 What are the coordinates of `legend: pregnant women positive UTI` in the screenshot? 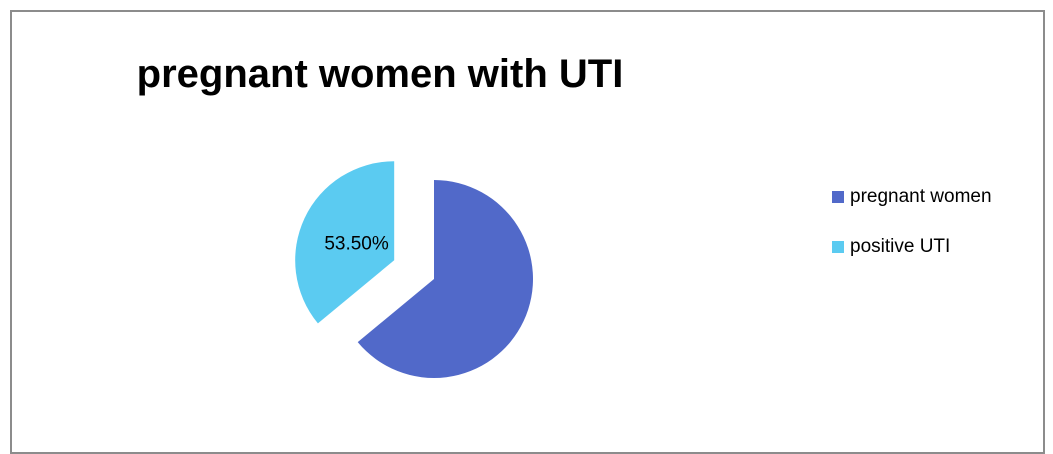 It's located at (912, 234).